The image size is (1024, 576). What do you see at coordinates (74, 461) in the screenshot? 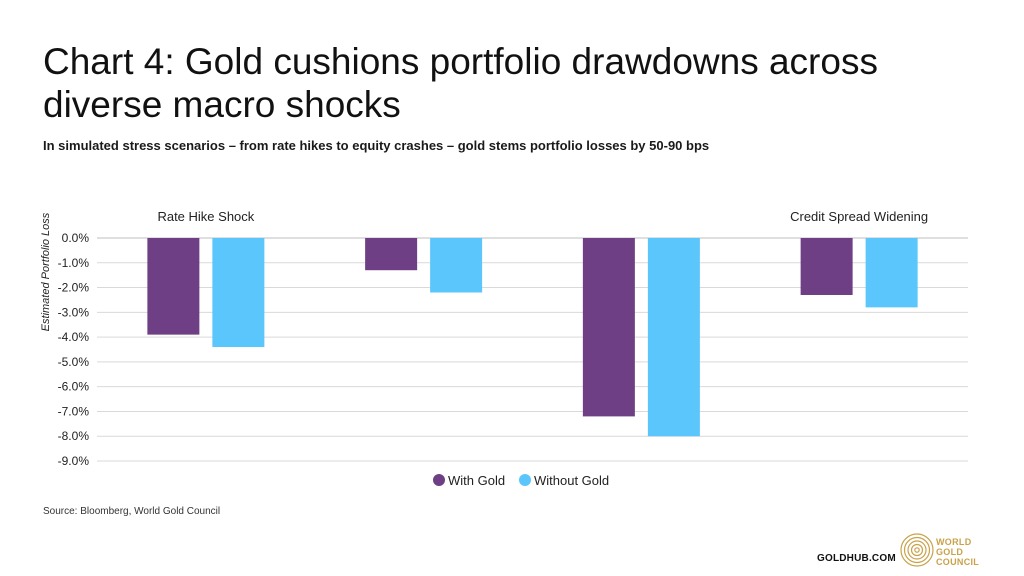
I see `y-tick-label: -9.0%` at bounding box center [74, 461].